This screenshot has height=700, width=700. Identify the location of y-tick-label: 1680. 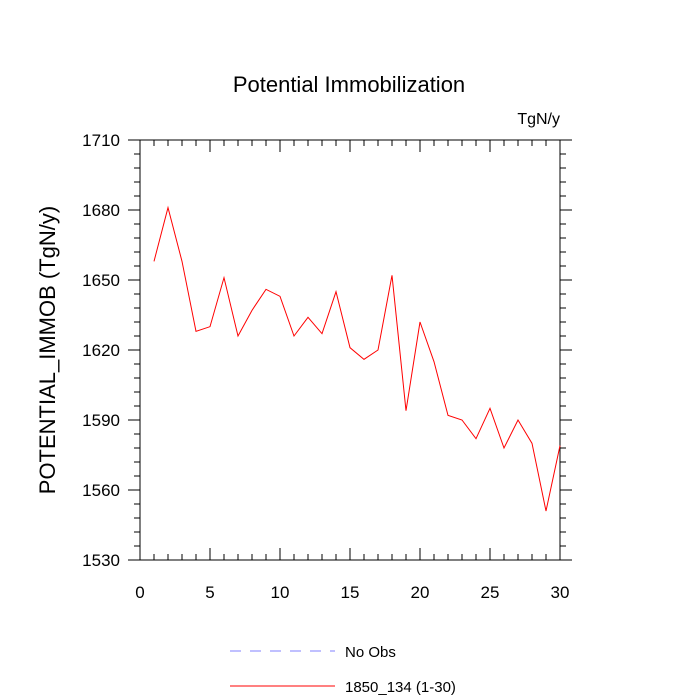
(101, 210).